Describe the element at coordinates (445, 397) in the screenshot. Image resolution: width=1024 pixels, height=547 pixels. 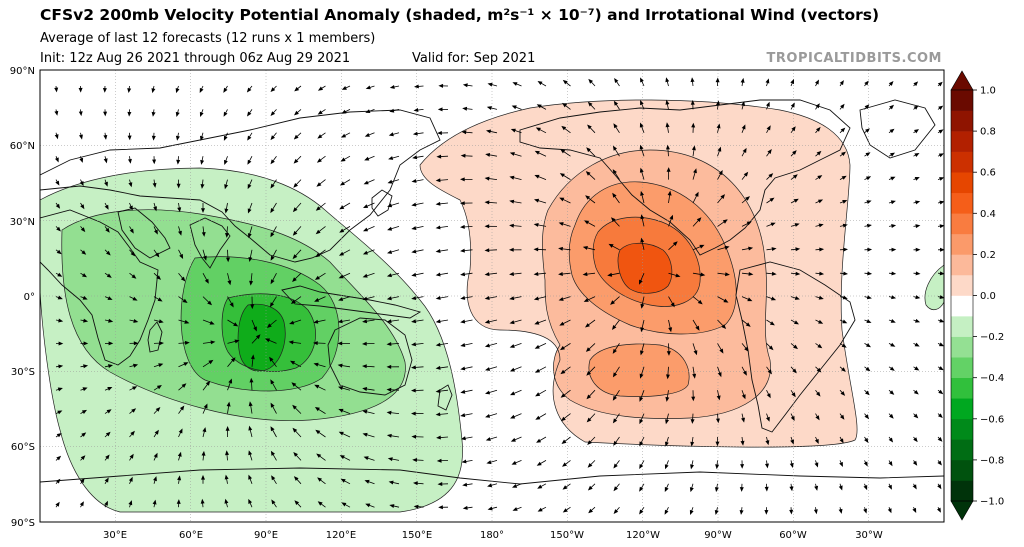
I see `coastline-new-zealand` at that location.